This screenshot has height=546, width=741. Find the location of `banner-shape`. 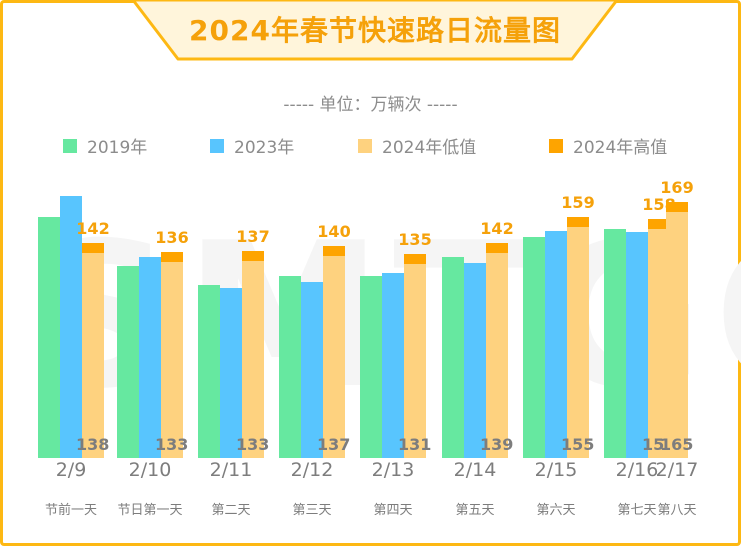

banner-shape is located at coordinates (375, 30).